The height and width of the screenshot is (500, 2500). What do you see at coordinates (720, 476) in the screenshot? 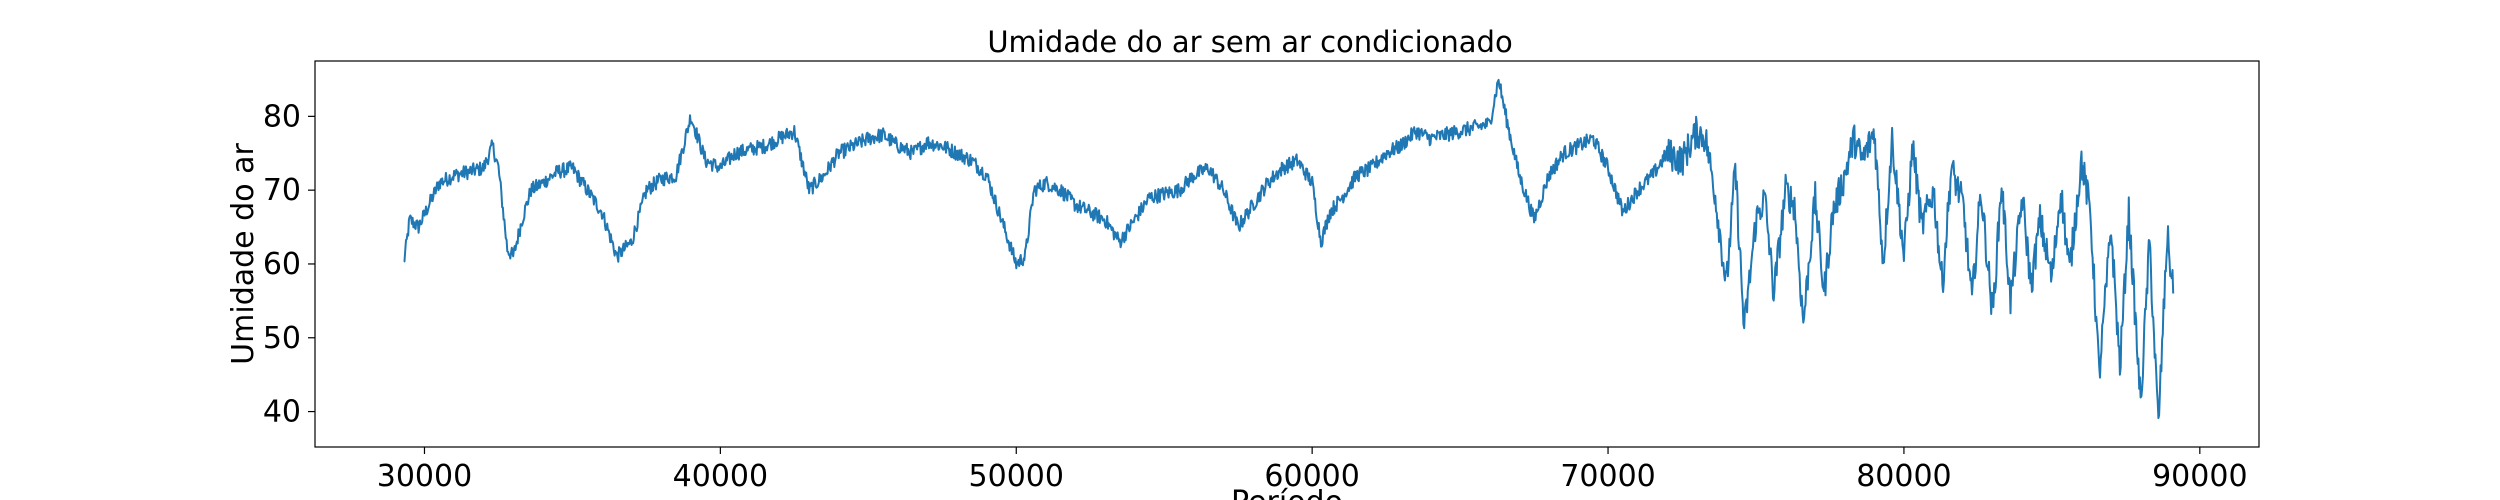
I see `x-tick-label: 40000` at bounding box center [720, 476].